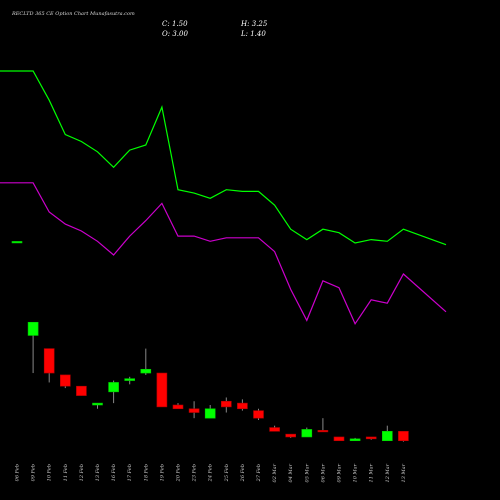  What do you see at coordinates (175, 24) in the screenshot?
I see `close-label: C: 1.50` at bounding box center [175, 24].